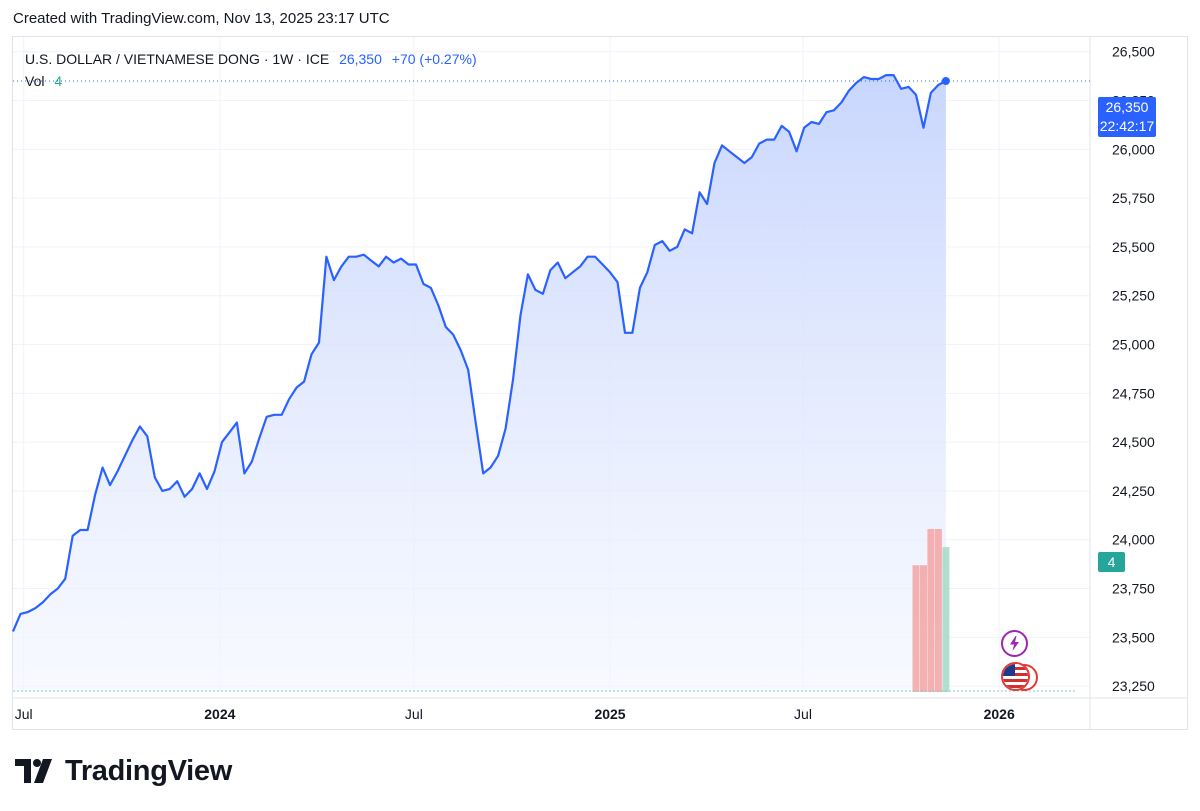 The height and width of the screenshot is (811, 1200). Describe the element at coordinates (1133, 637) in the screenshot. I see `y-tick-label: 23,500` at that location.